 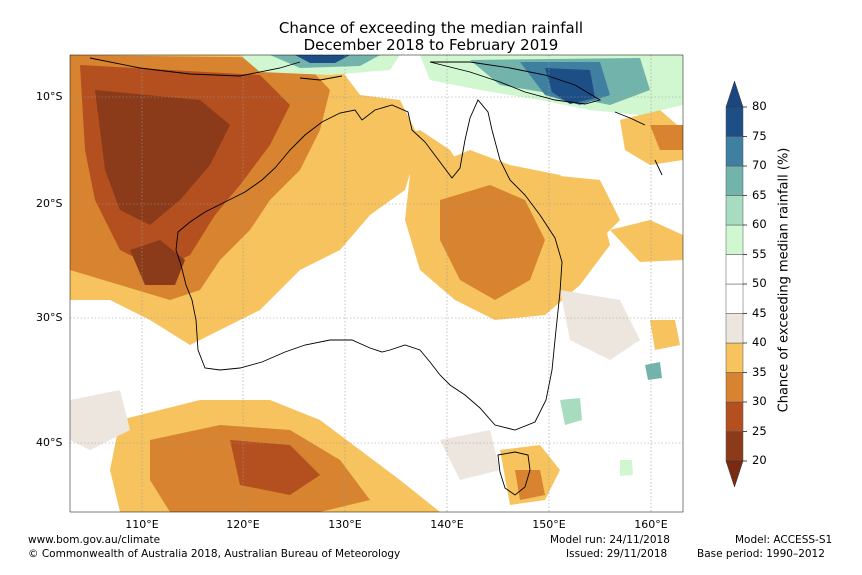 I want to click on footer-website: www.bom.gov.au/climate, so click(x=94, y=540).